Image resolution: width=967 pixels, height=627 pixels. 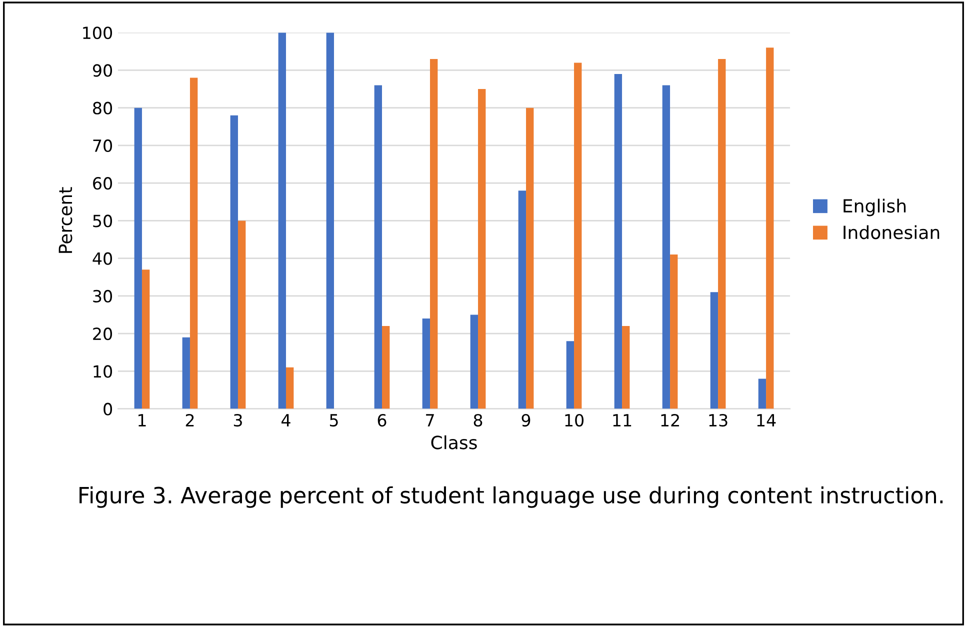 What do you see at coordinates (454, 442) in the screenshot?
I see `x-axis-title: Class` at bounding box center [454, 442].